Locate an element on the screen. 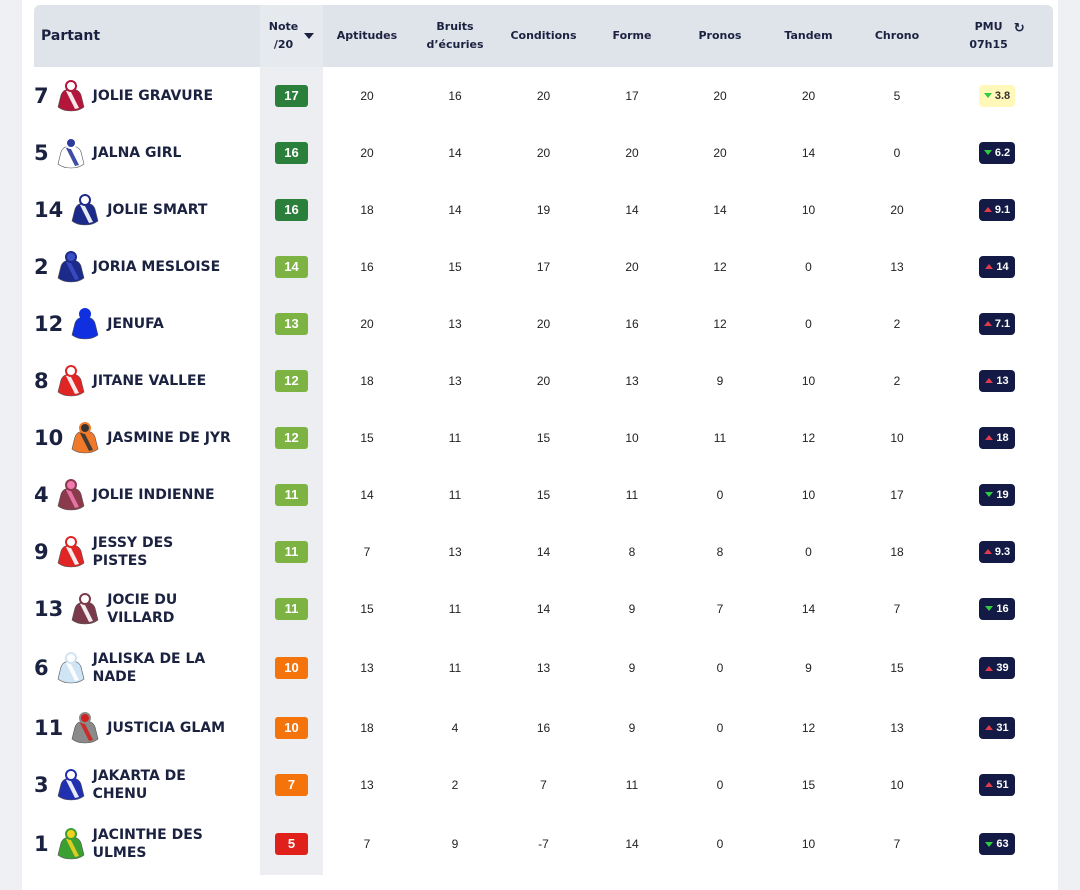 Image resolution: width=1080 pixels, height=890 pixels. pmu-cell: 31 is located at coordinates (997, 727).